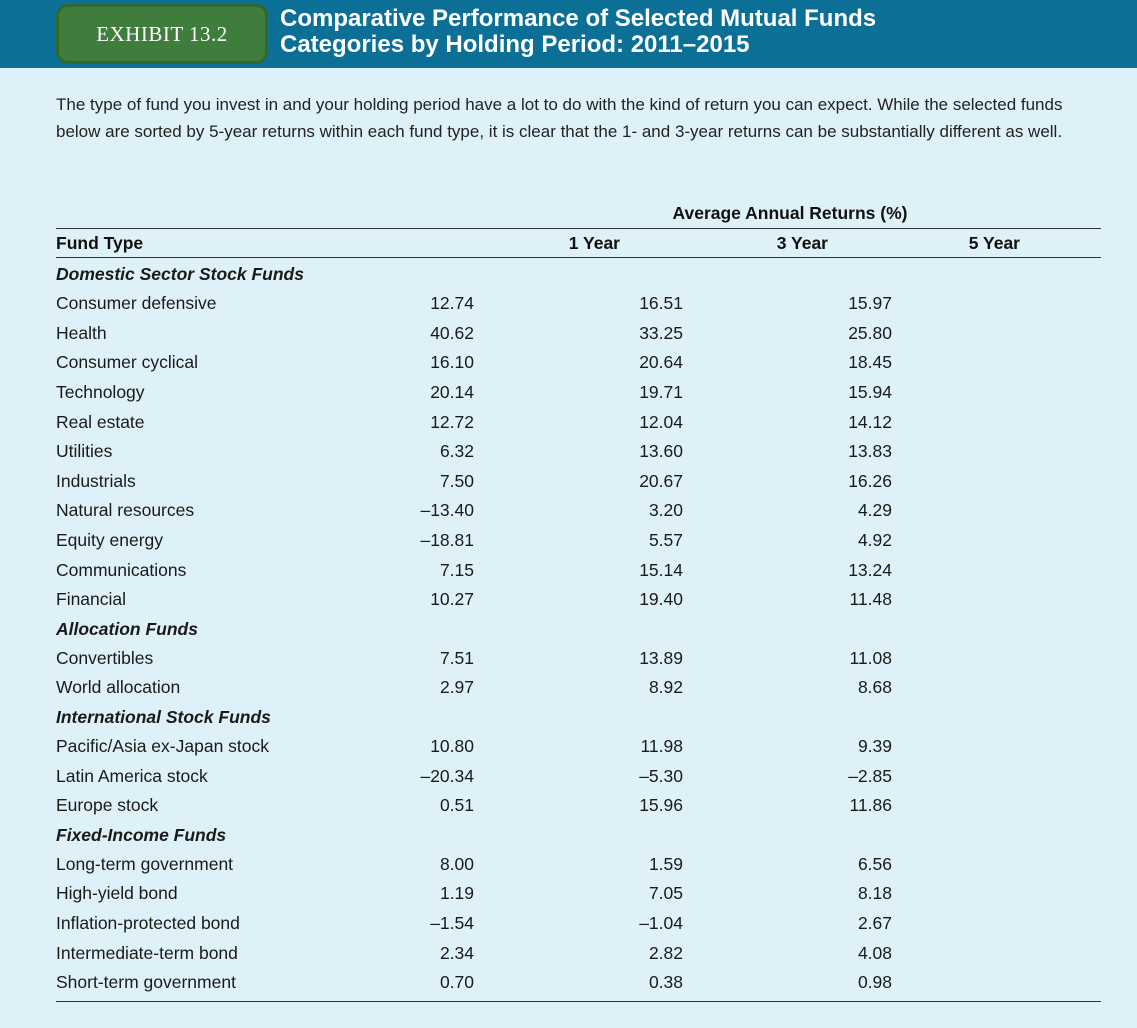 The width and height of the screenshot is (1137, 1028). I want to click on table-row: Short-term government 0.70 0.38 0.98, so click(578, 983).